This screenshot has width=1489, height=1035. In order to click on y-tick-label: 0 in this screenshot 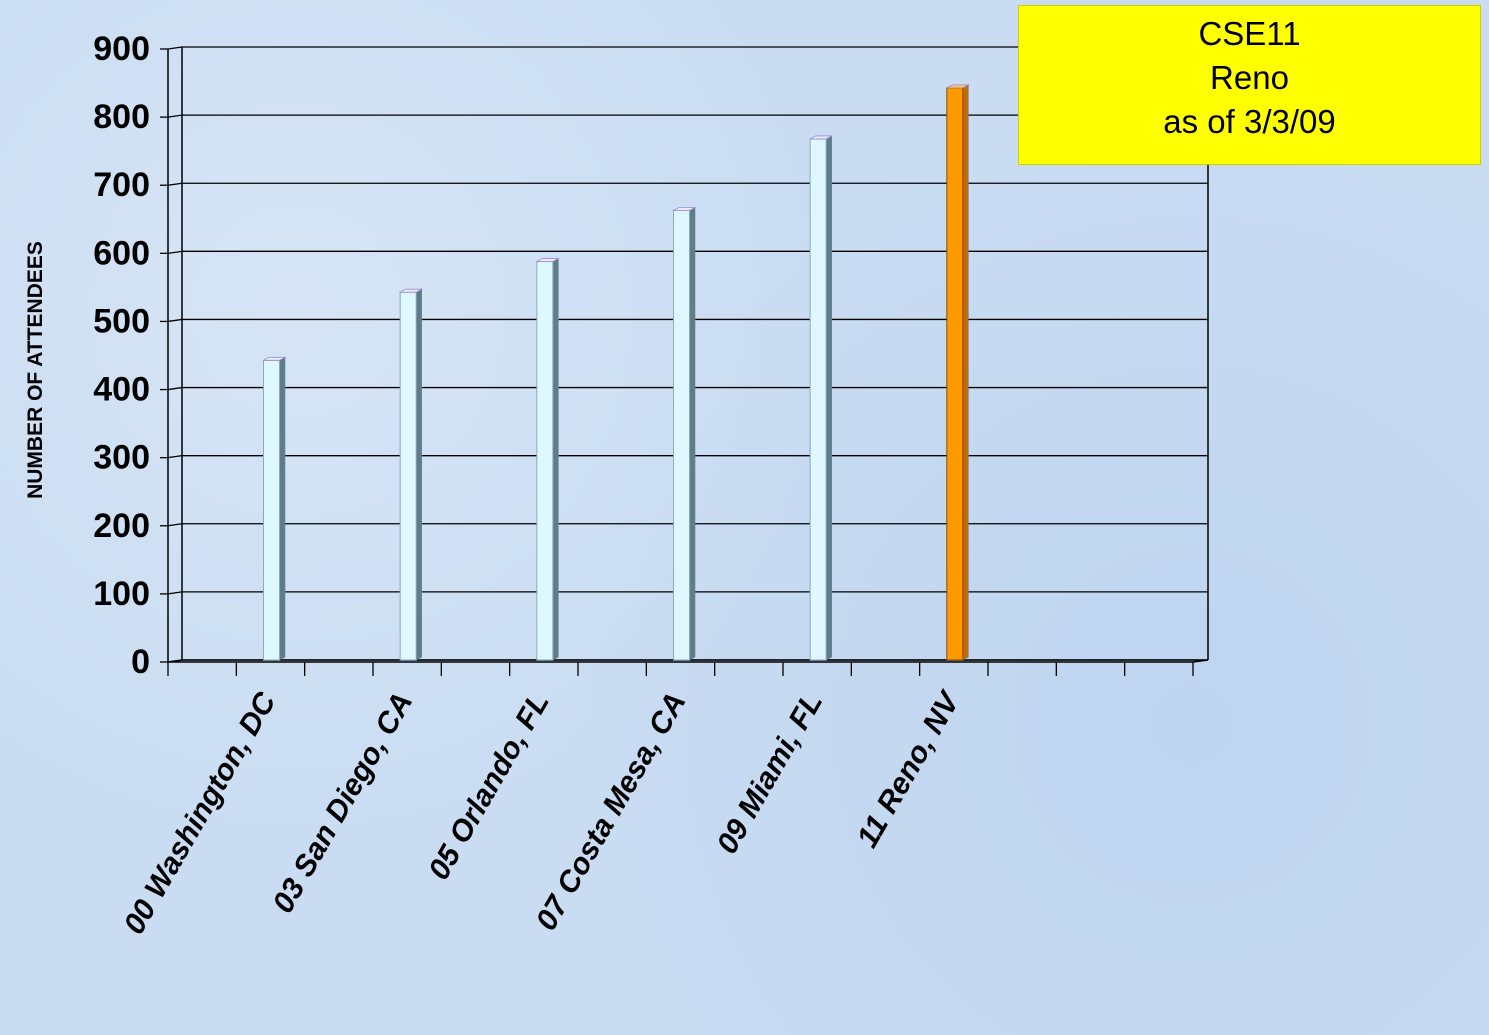, I will do `click(140, 662)`.